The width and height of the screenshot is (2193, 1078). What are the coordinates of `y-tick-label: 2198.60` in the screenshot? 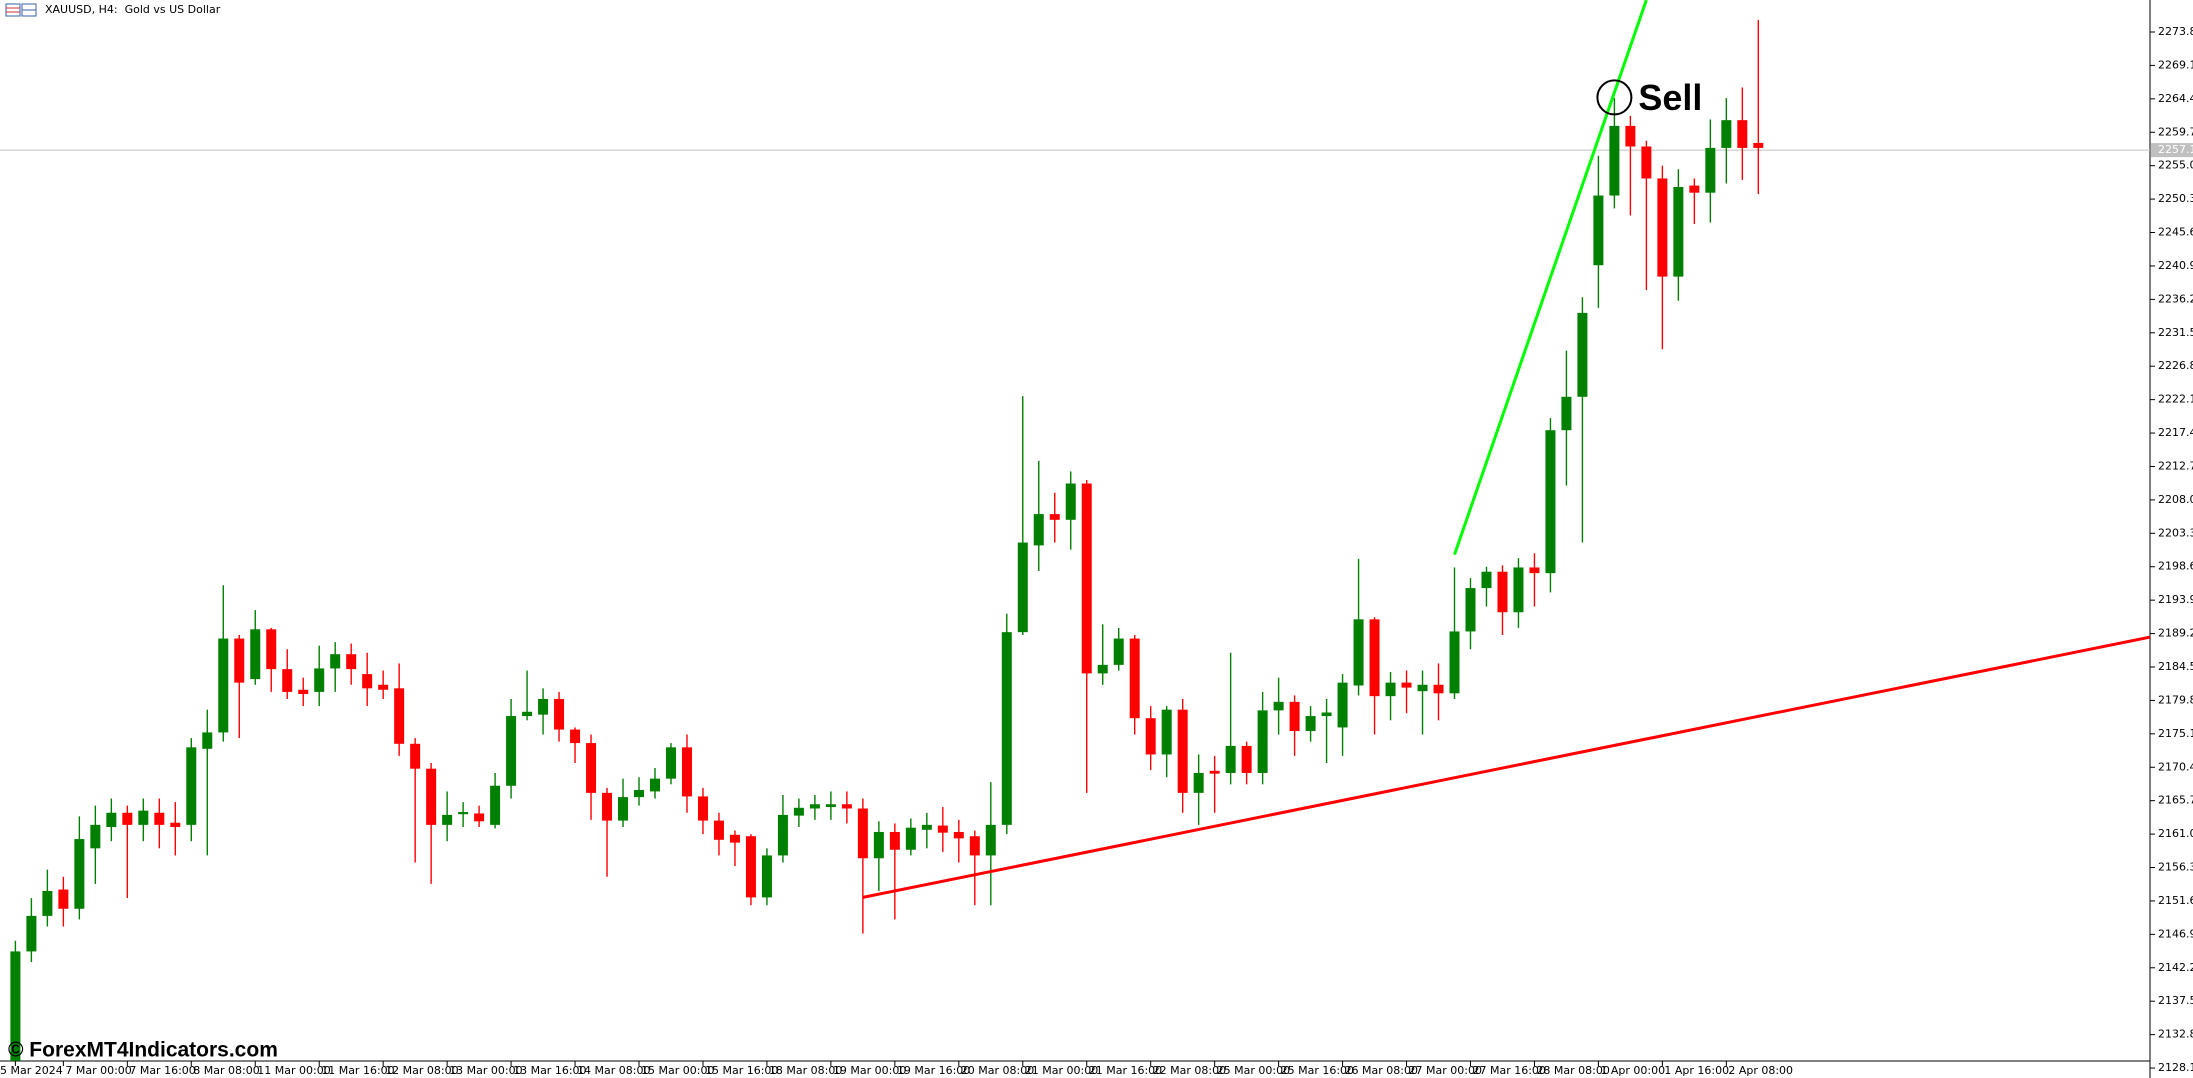 It's located at (2175, 566).